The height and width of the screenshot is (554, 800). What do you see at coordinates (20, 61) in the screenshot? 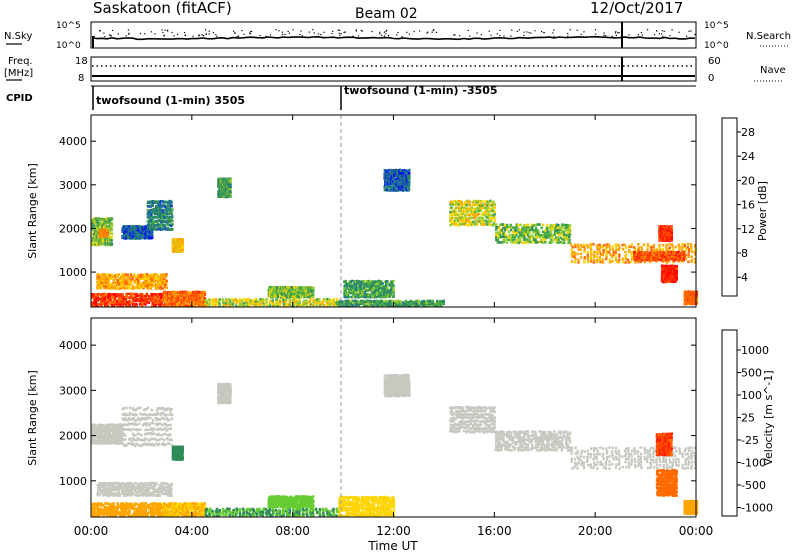
I see `freq-label: Freq.` at bounding box center [20, 61].